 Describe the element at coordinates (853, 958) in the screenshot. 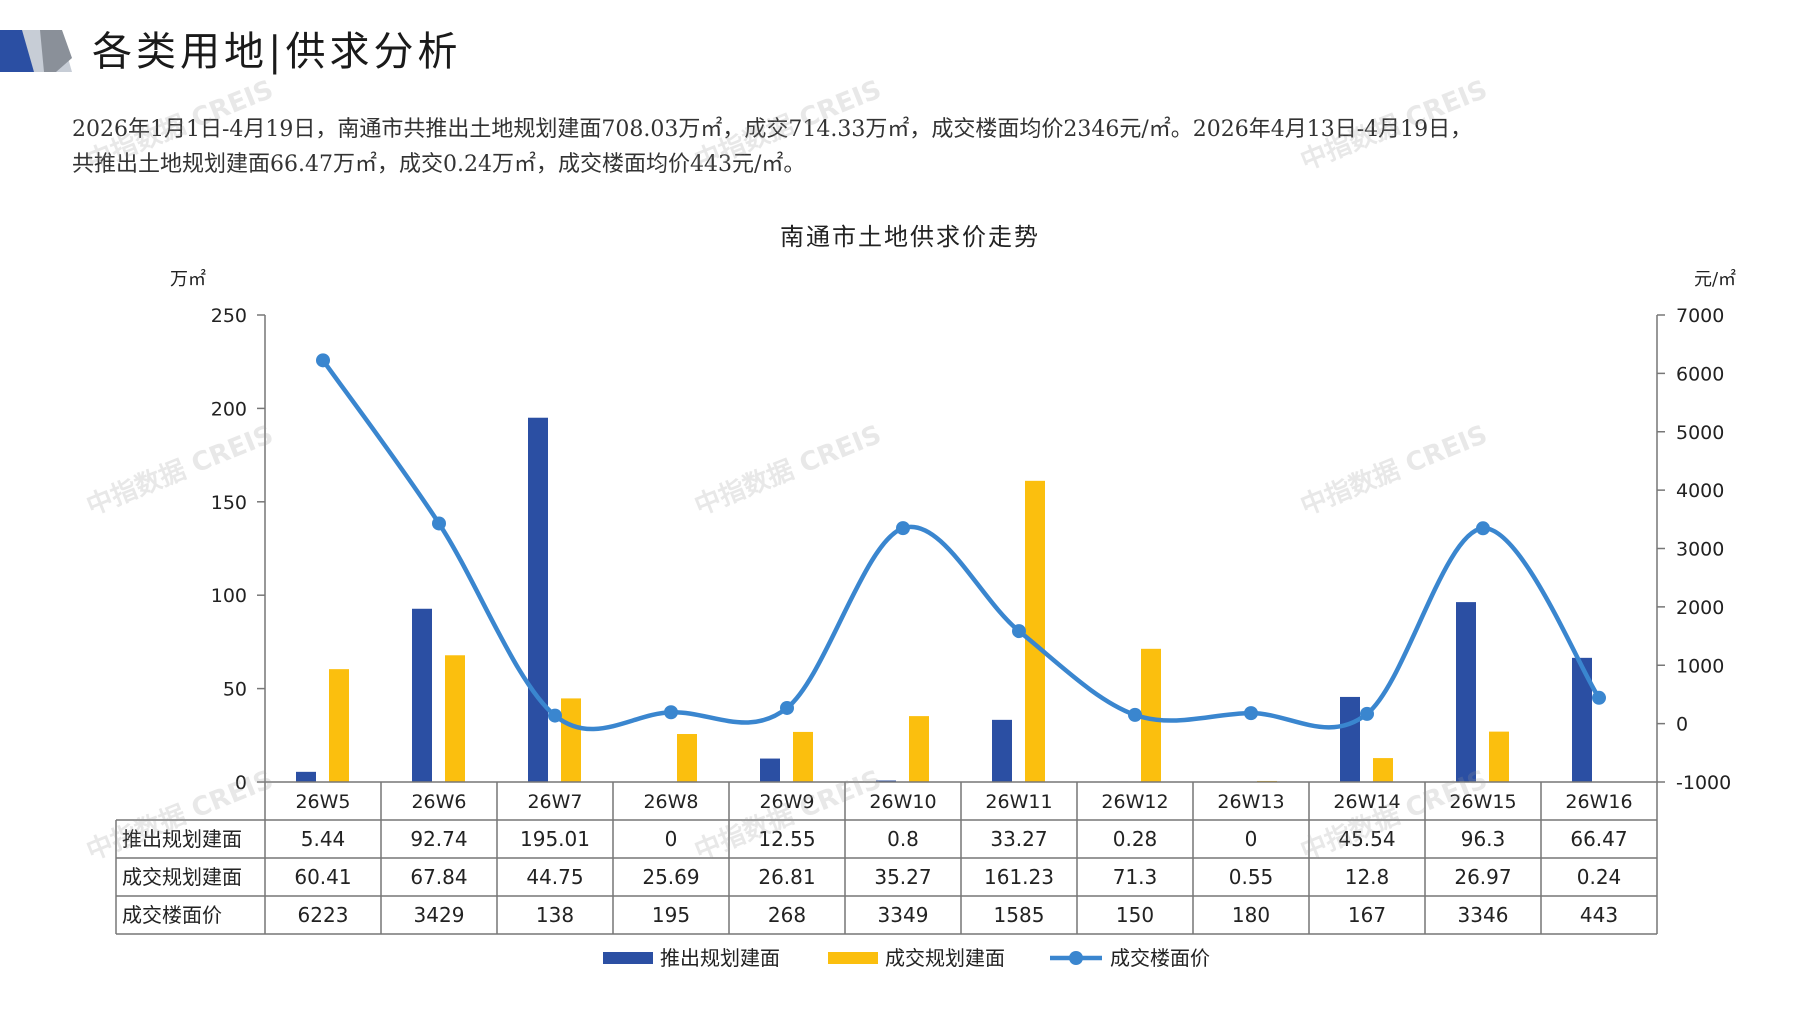

I see `legend-swatch-transaction` at that location.